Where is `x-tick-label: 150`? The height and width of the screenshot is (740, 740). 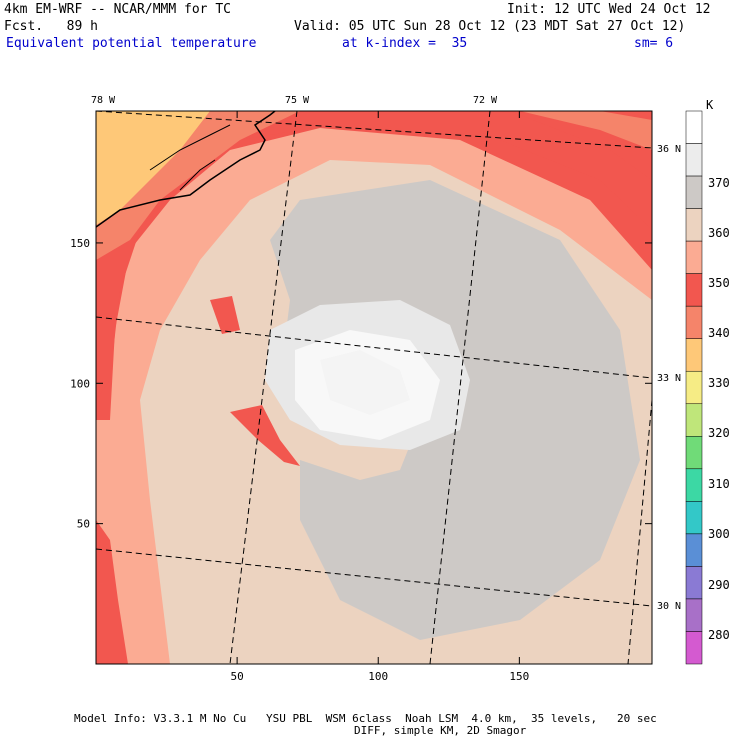
x-tick-label: 150 is located at coordinates (519, 676).